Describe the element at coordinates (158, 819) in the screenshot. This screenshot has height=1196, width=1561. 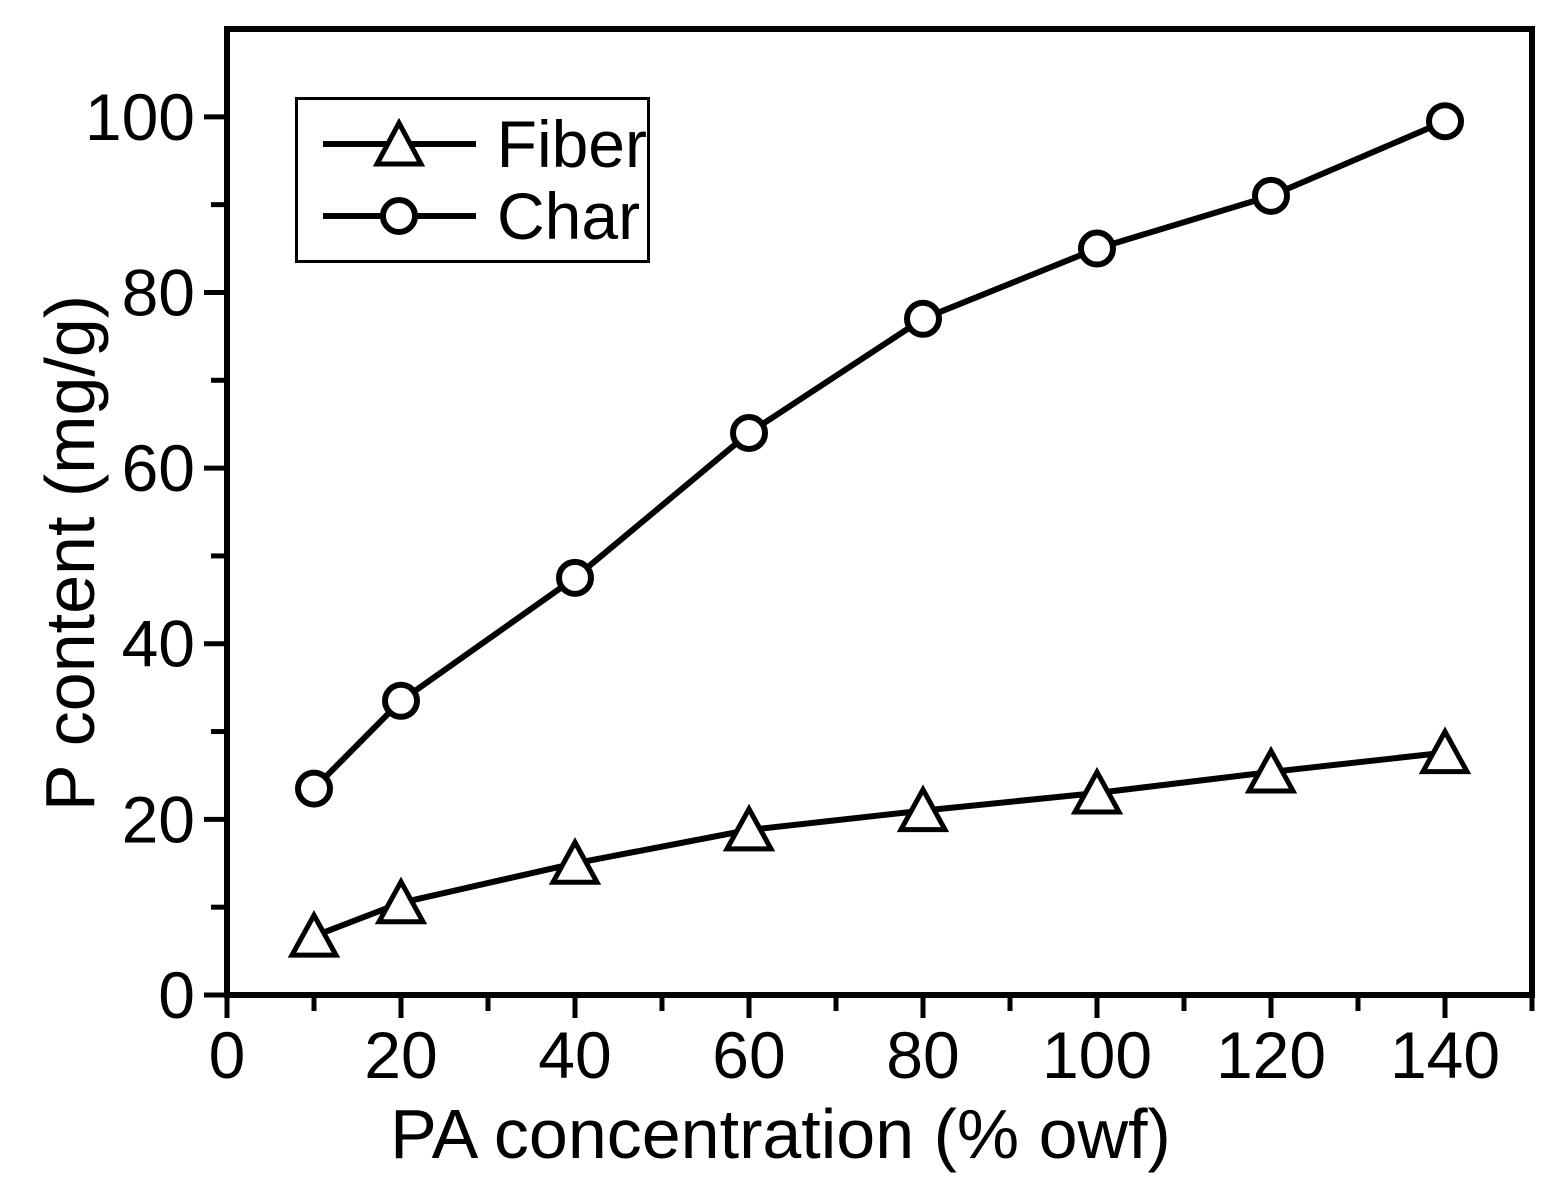
I see `y-tick-label: 20` at that location.